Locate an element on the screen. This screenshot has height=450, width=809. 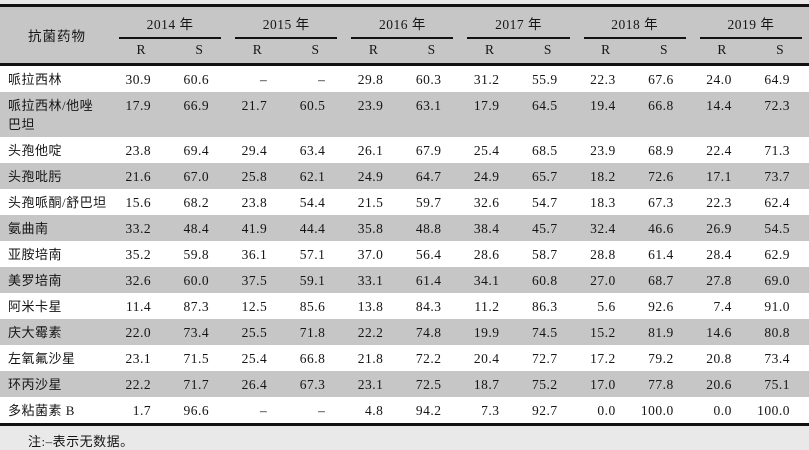
value-cell: 71.7 is located at coordinates (196, 384).